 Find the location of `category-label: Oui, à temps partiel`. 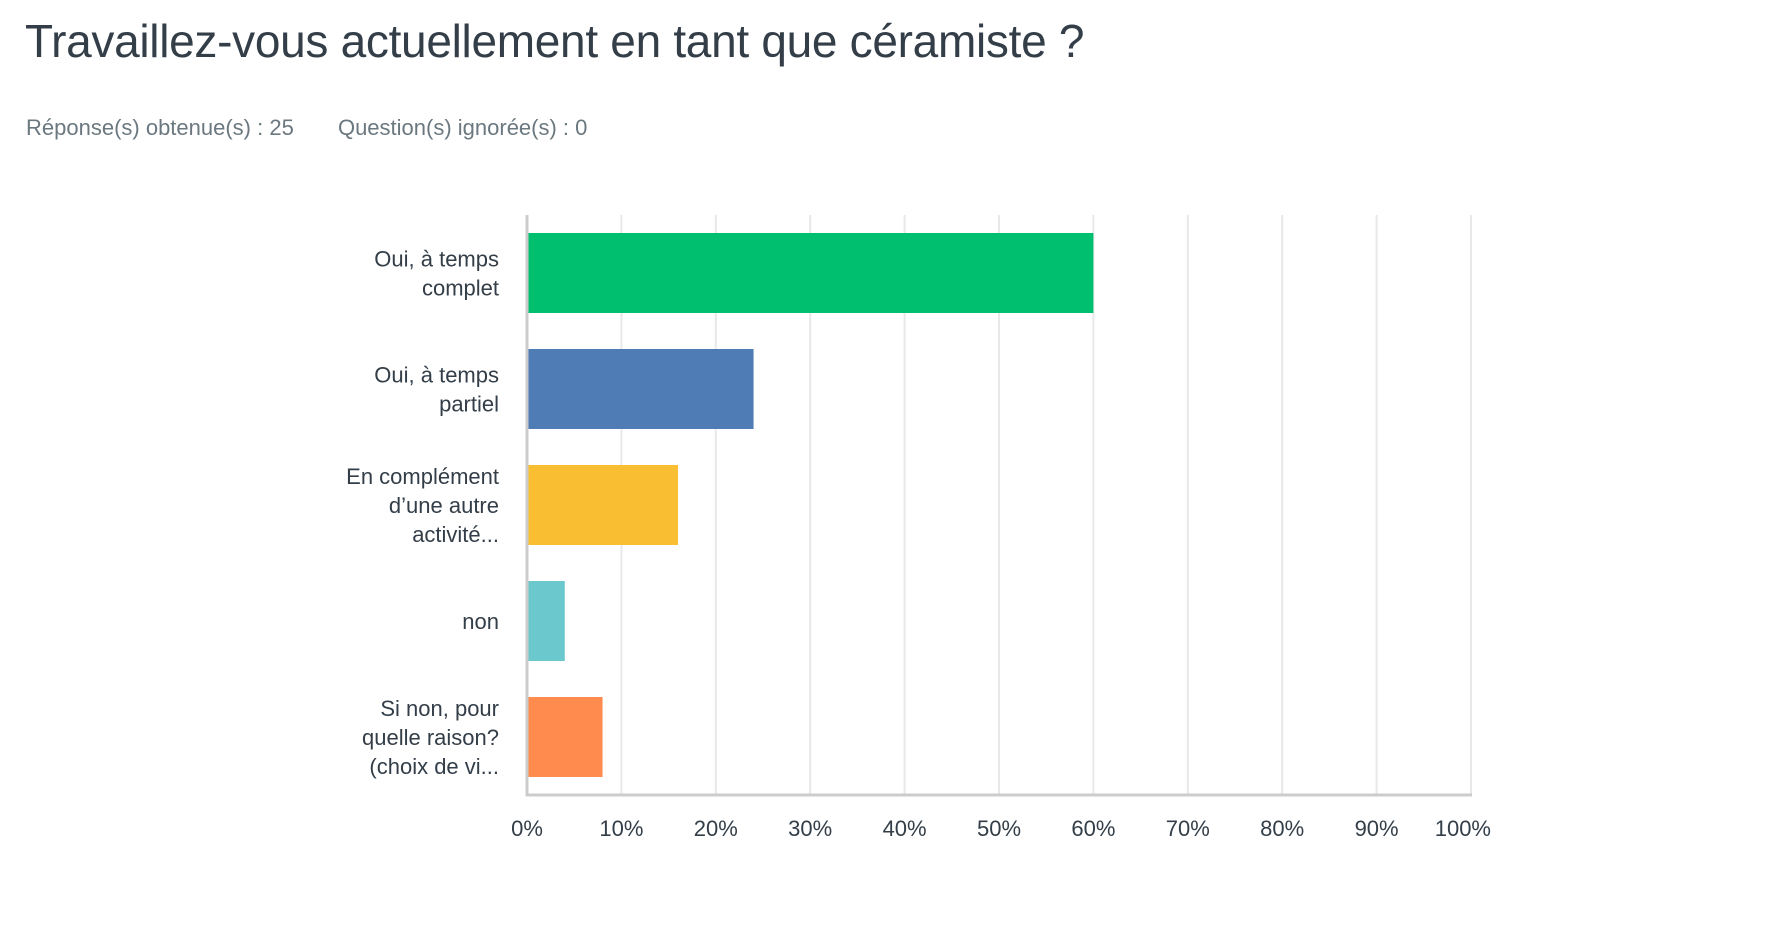

category-label: Oui, à temps partiel is located at coordinates (436, 390).